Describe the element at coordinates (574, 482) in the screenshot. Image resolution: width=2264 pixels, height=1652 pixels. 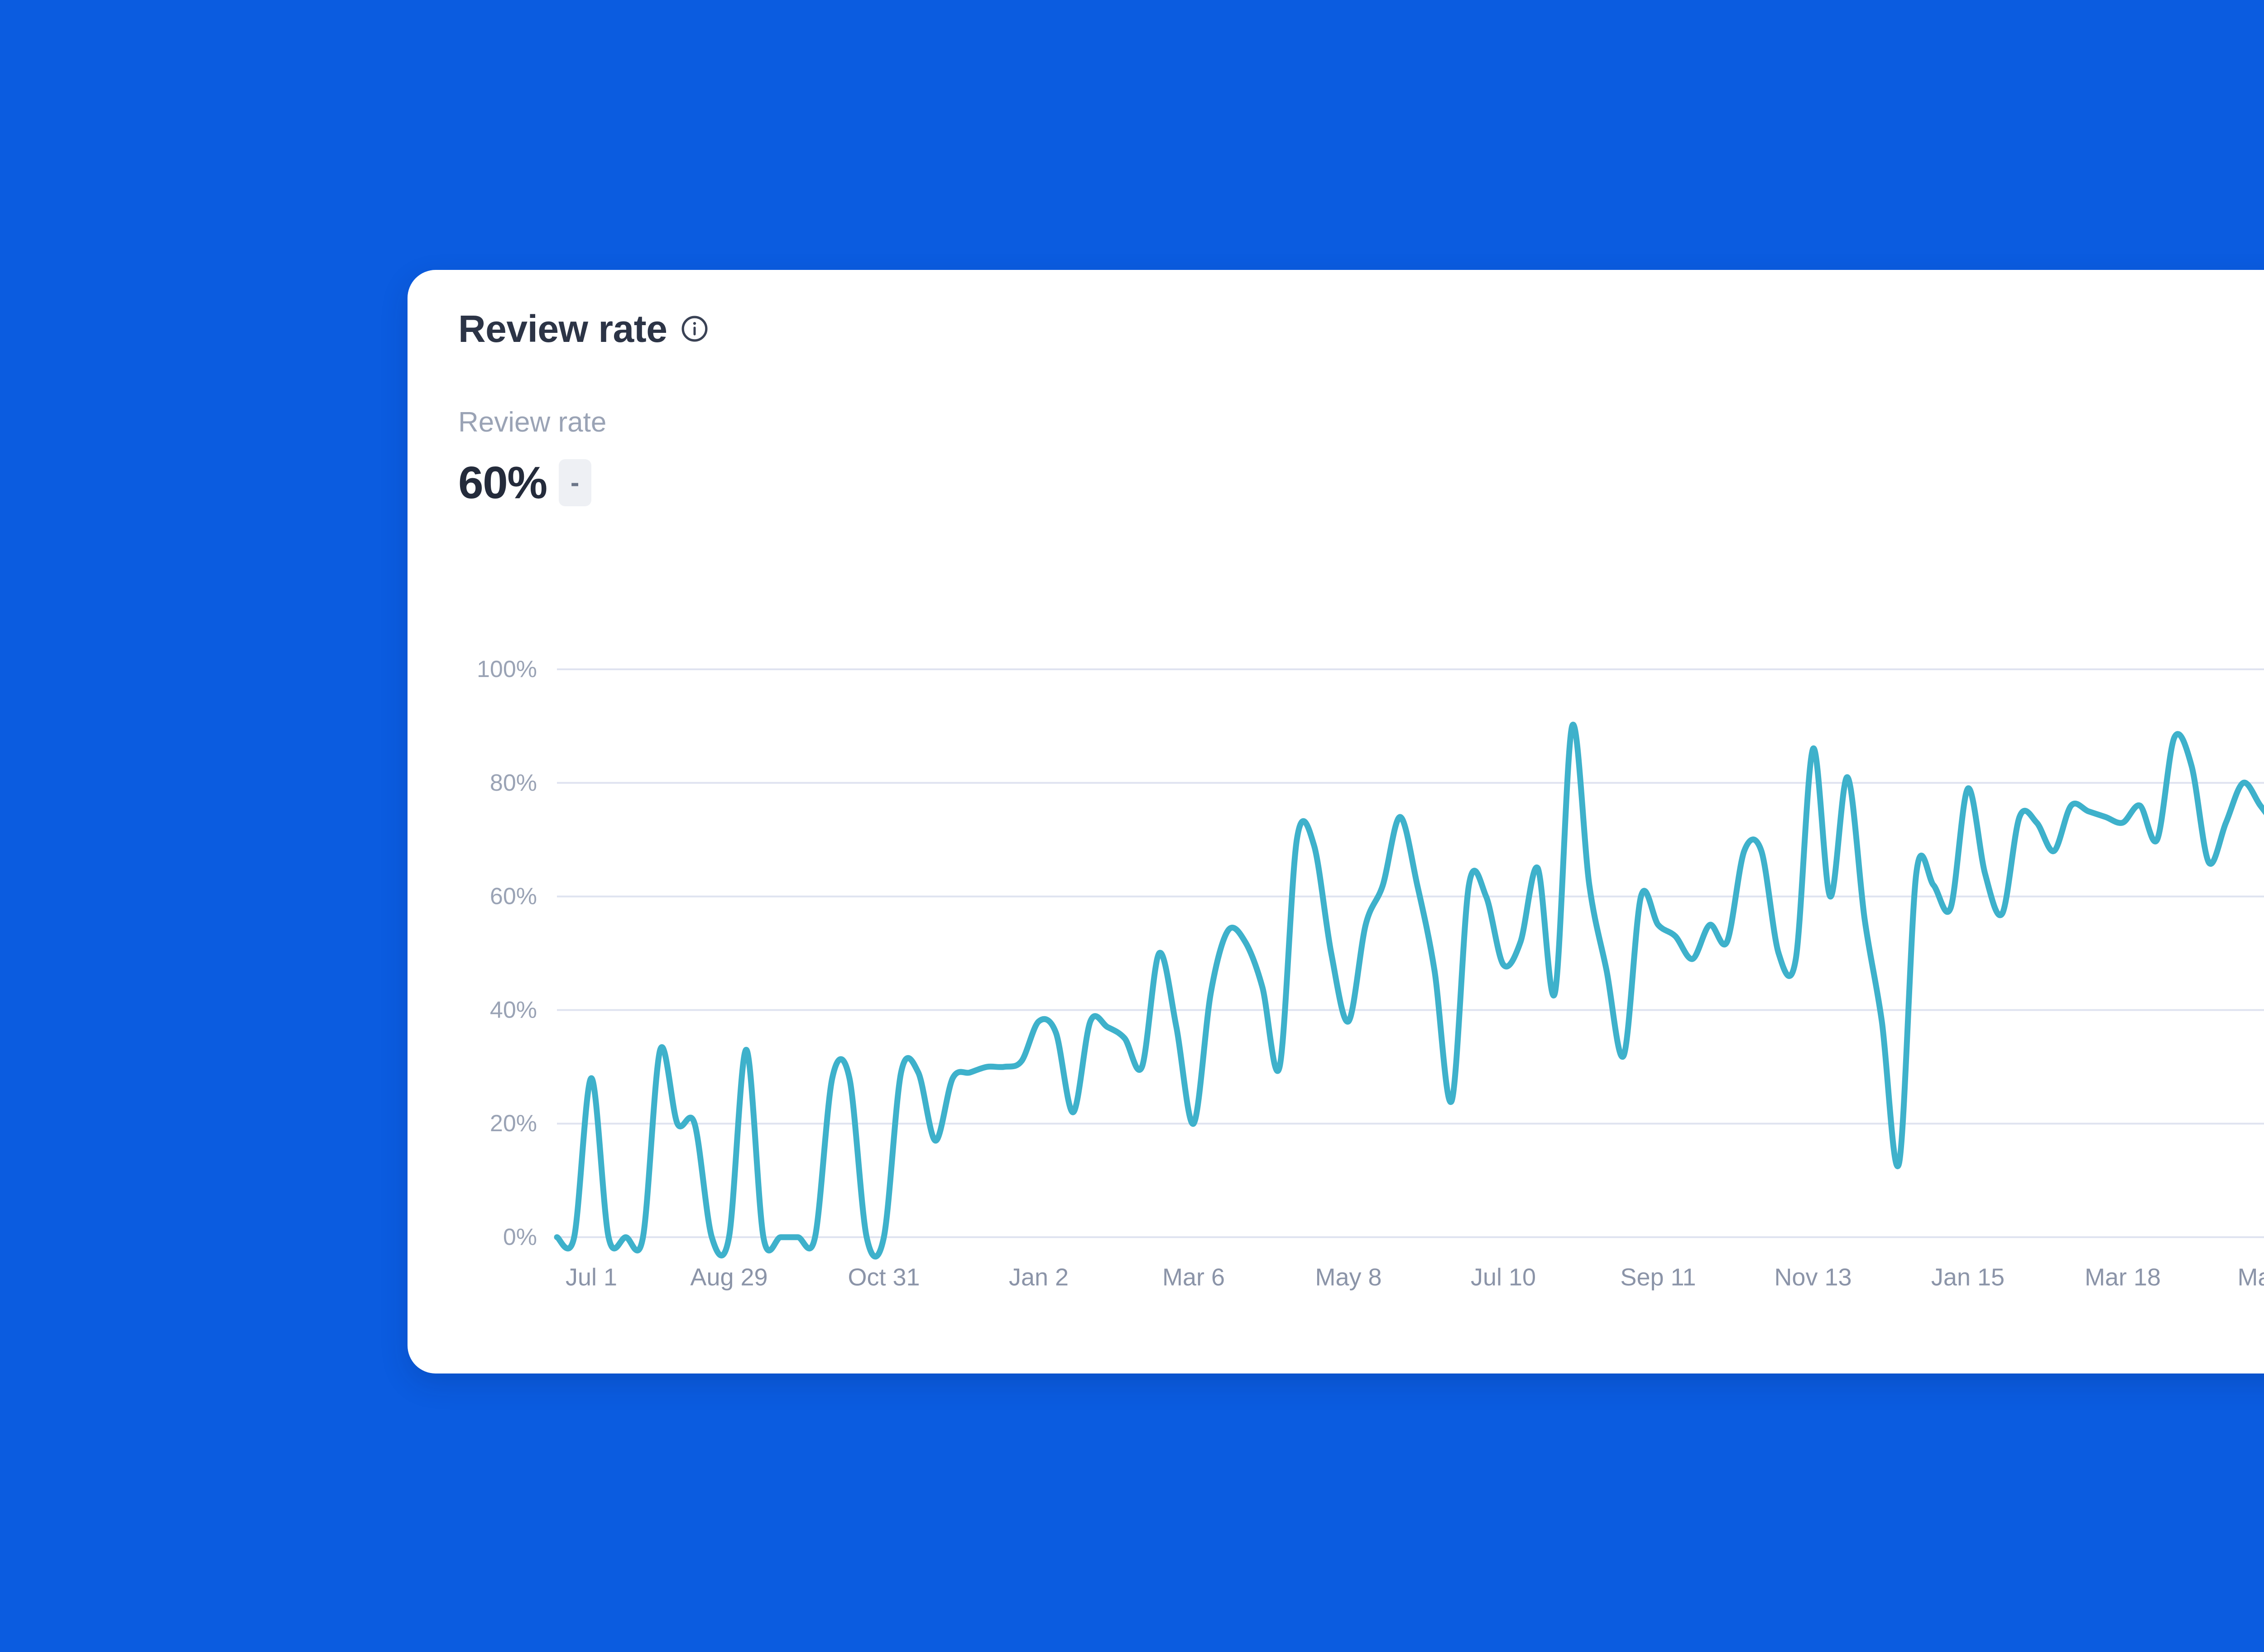
I see `status-badge: -` at that location.